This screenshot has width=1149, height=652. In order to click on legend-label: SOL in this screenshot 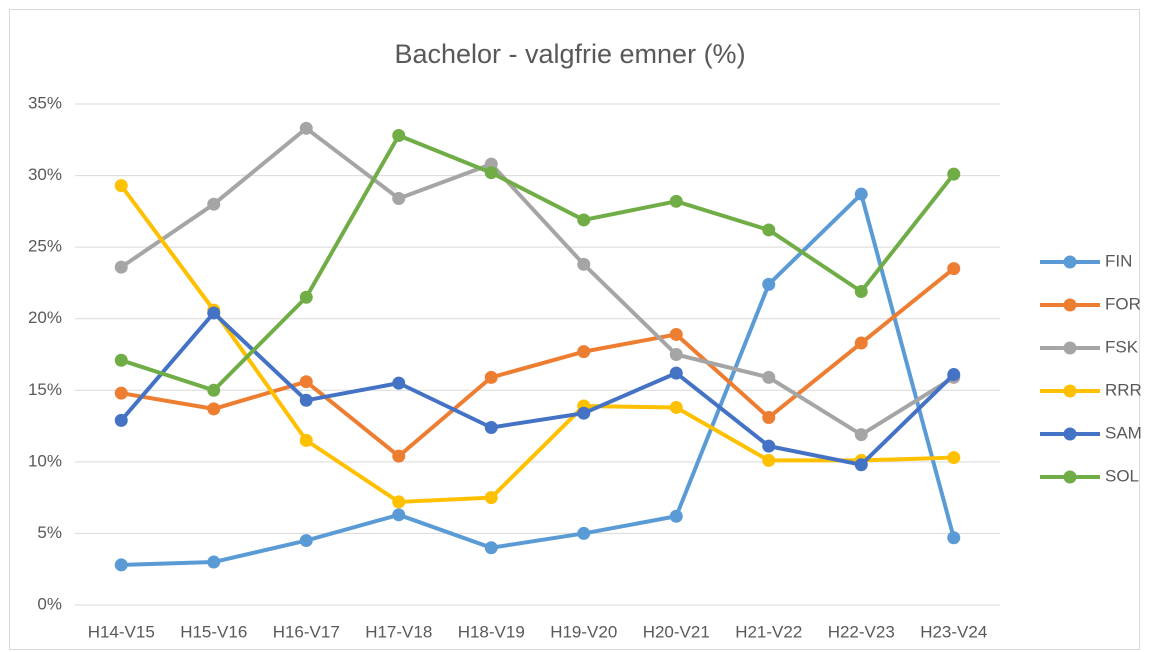, I will do `click(1122, 475)`.